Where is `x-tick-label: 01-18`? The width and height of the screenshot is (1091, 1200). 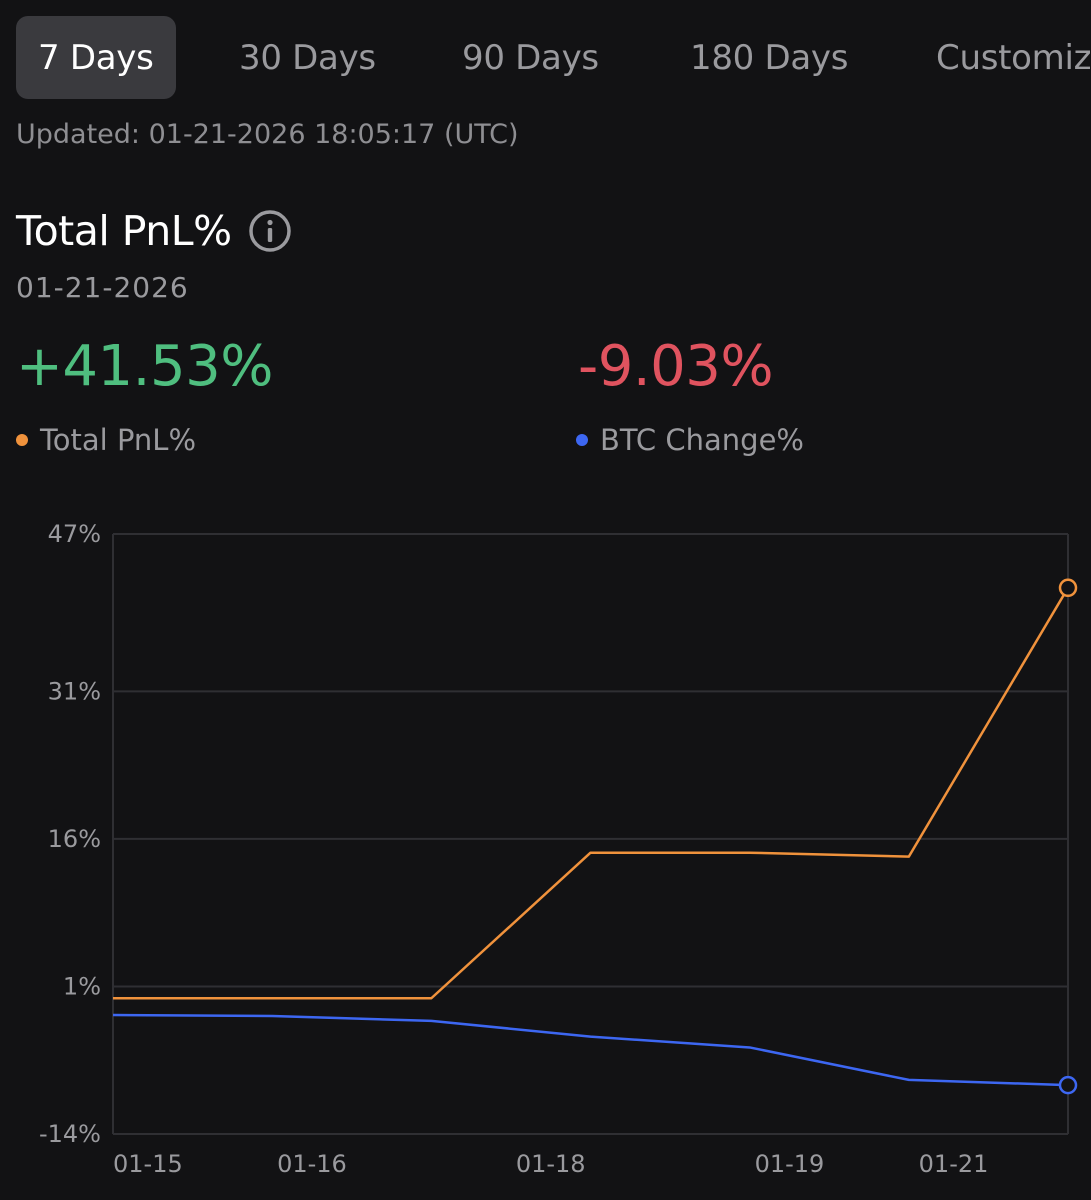
x-tick-label: 01-18 is located at coordinates (551, 1164).